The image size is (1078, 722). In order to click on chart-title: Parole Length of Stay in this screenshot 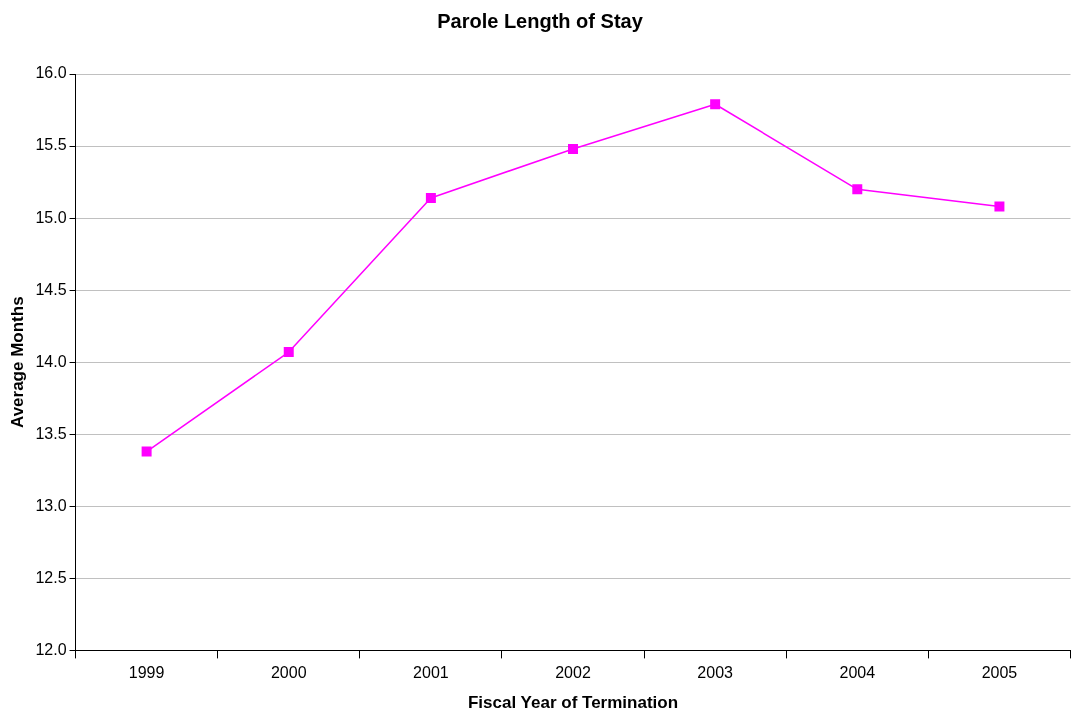, I will do `click(540, 20)`.